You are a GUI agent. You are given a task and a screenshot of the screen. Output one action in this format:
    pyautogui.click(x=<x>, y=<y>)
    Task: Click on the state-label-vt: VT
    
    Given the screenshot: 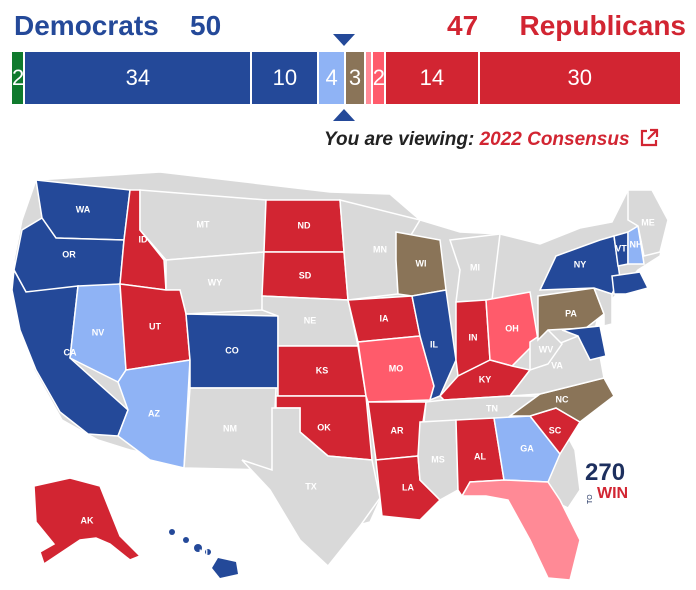 What is the action you would take?
    pyautogui.click(x=621, y=248)
    